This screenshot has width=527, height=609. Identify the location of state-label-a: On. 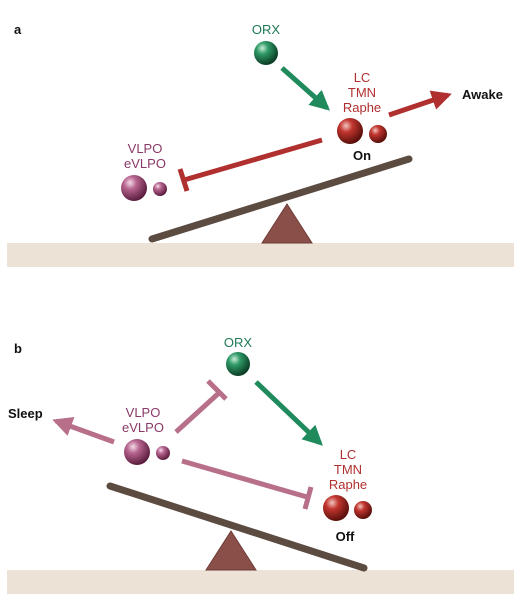
(362, 155).